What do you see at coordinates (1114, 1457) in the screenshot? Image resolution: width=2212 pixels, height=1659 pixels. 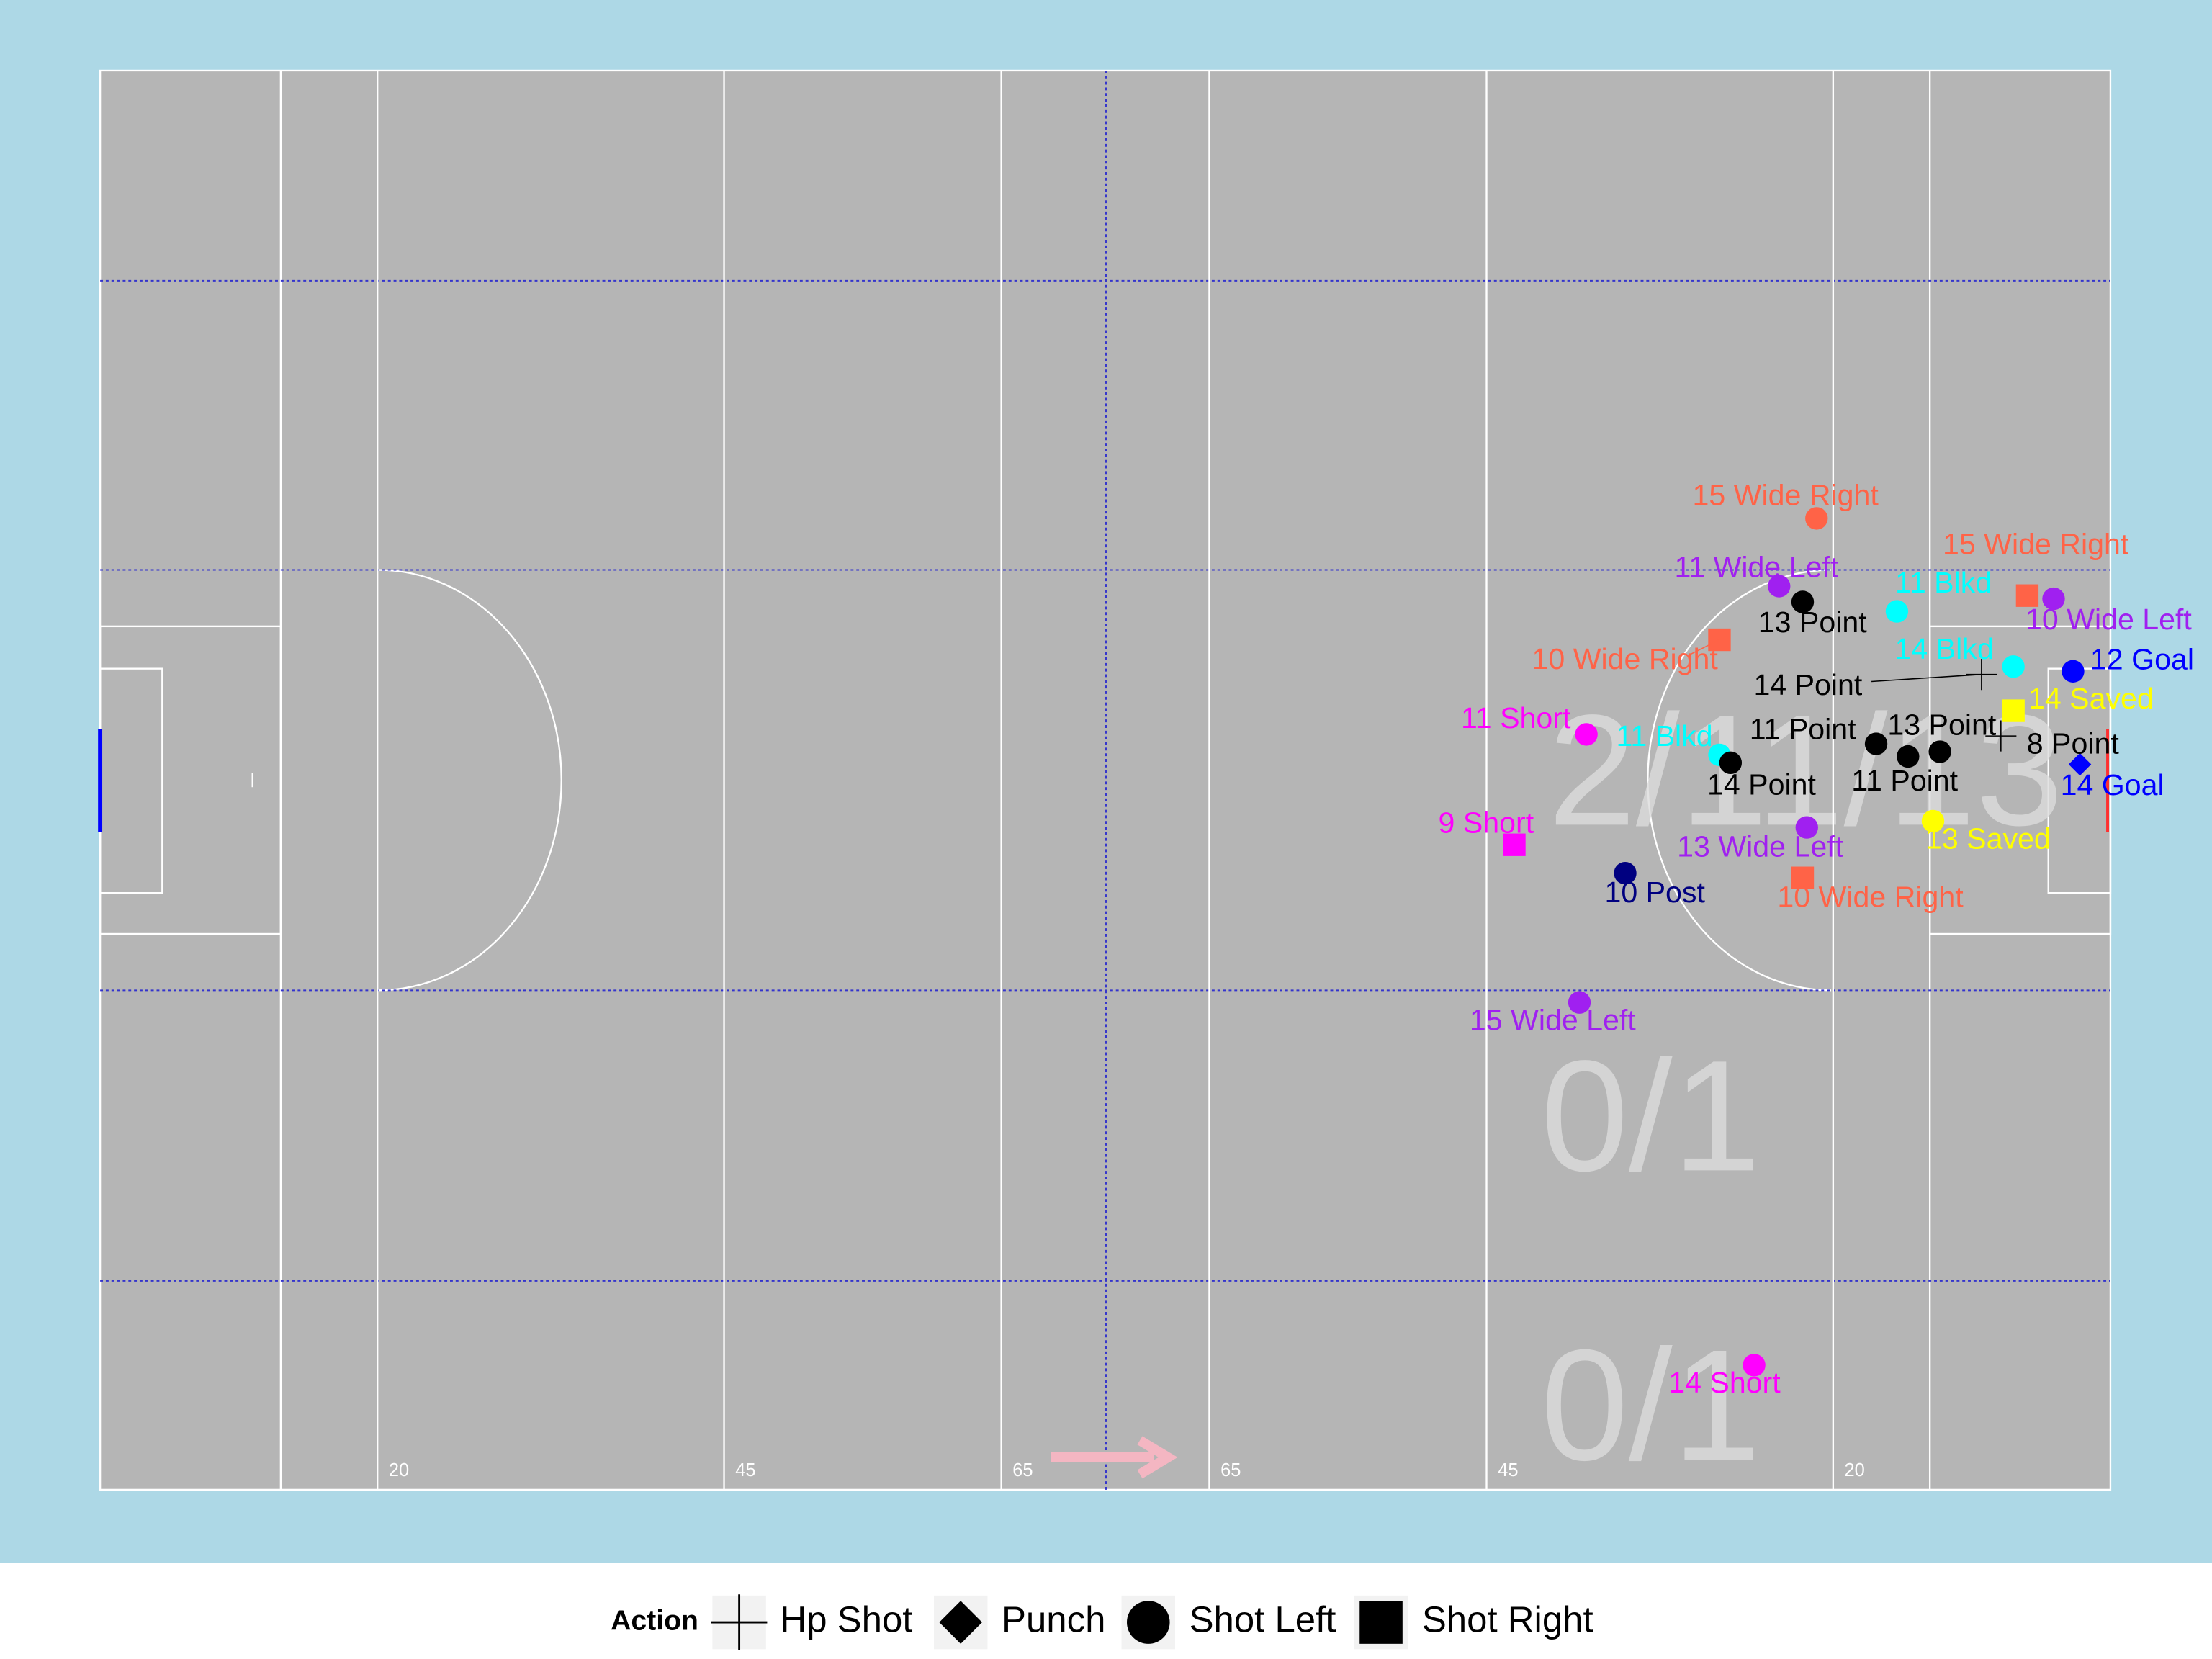 I see `direction-arrow` at bounding box center [1114, 1457].